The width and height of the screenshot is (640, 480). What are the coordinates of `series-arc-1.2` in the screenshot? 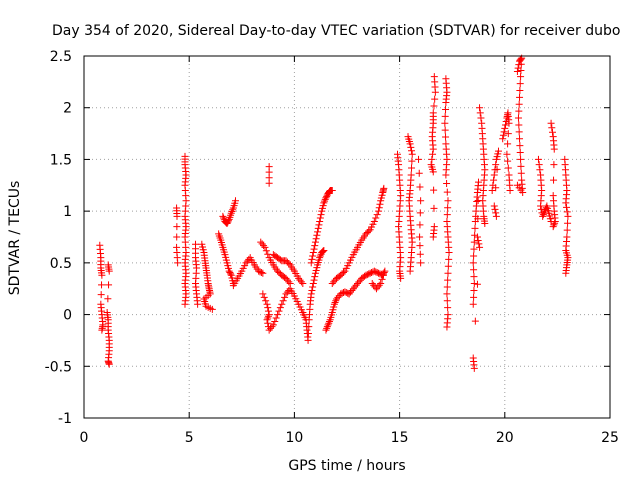 It's located at (108, 314).